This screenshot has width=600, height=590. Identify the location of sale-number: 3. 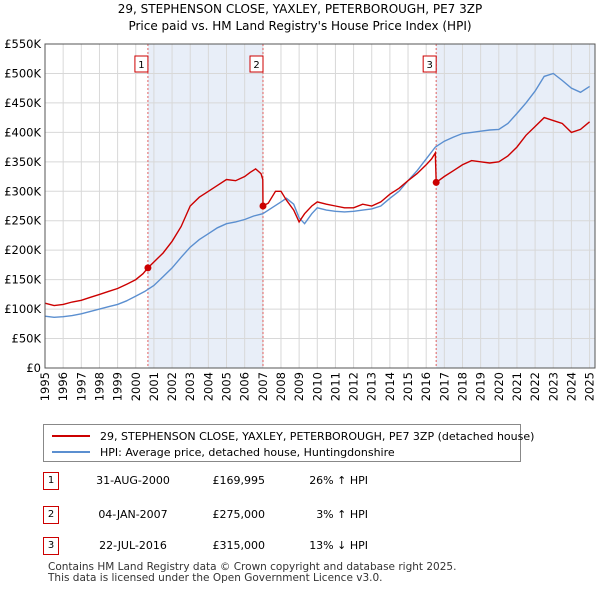
(51, 546).